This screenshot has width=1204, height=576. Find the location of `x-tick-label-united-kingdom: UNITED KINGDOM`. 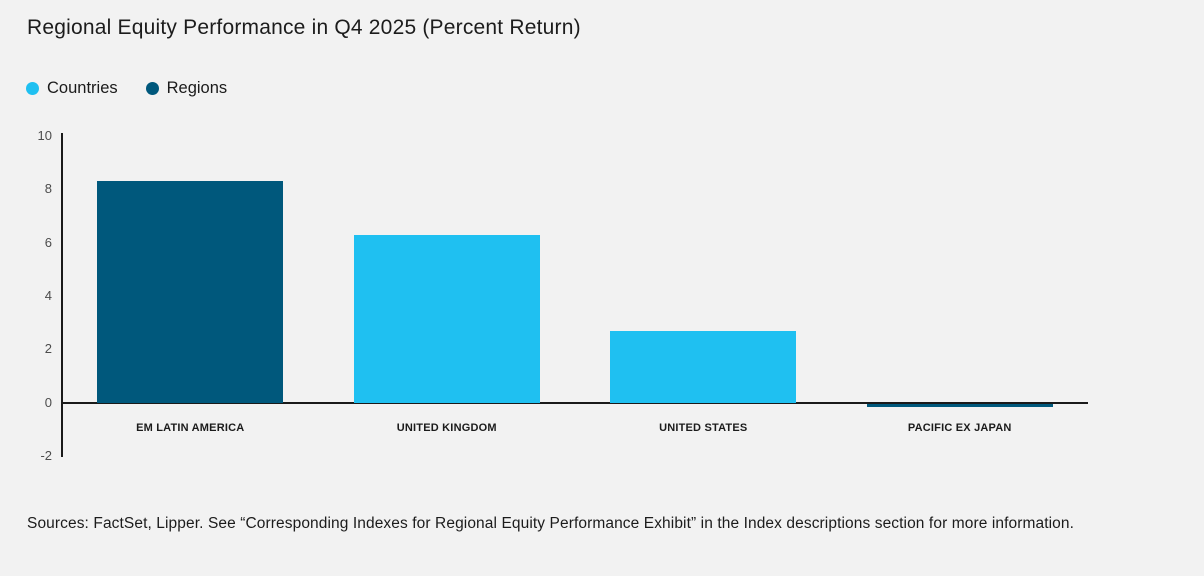

x-tick-label-united-kingdom: UNITED KINGDOM is located at coordinates (446, 428).